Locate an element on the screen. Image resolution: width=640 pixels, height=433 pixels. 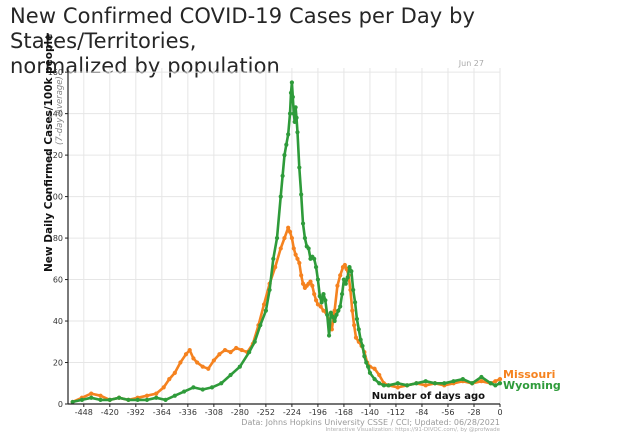
x-tick-label-3: -364 is located at coordinates (162, 412).